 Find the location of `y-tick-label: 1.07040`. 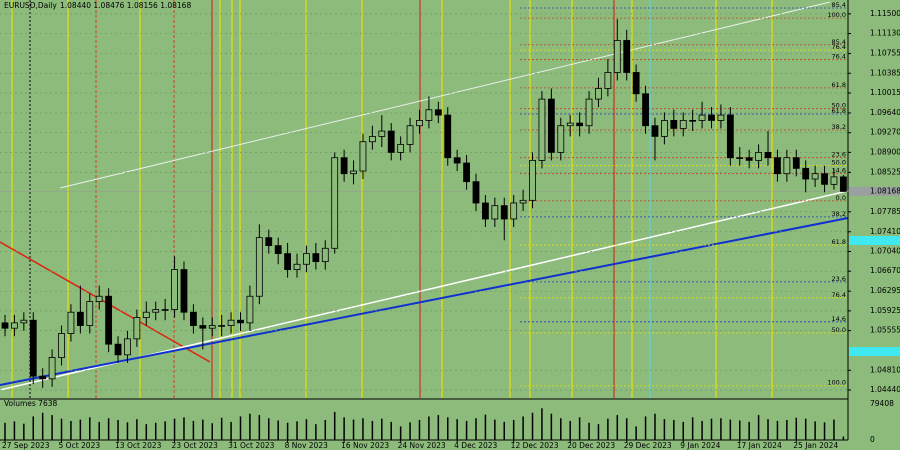

y-tick-label: 1.07040 is located at coordinates (885, 250).